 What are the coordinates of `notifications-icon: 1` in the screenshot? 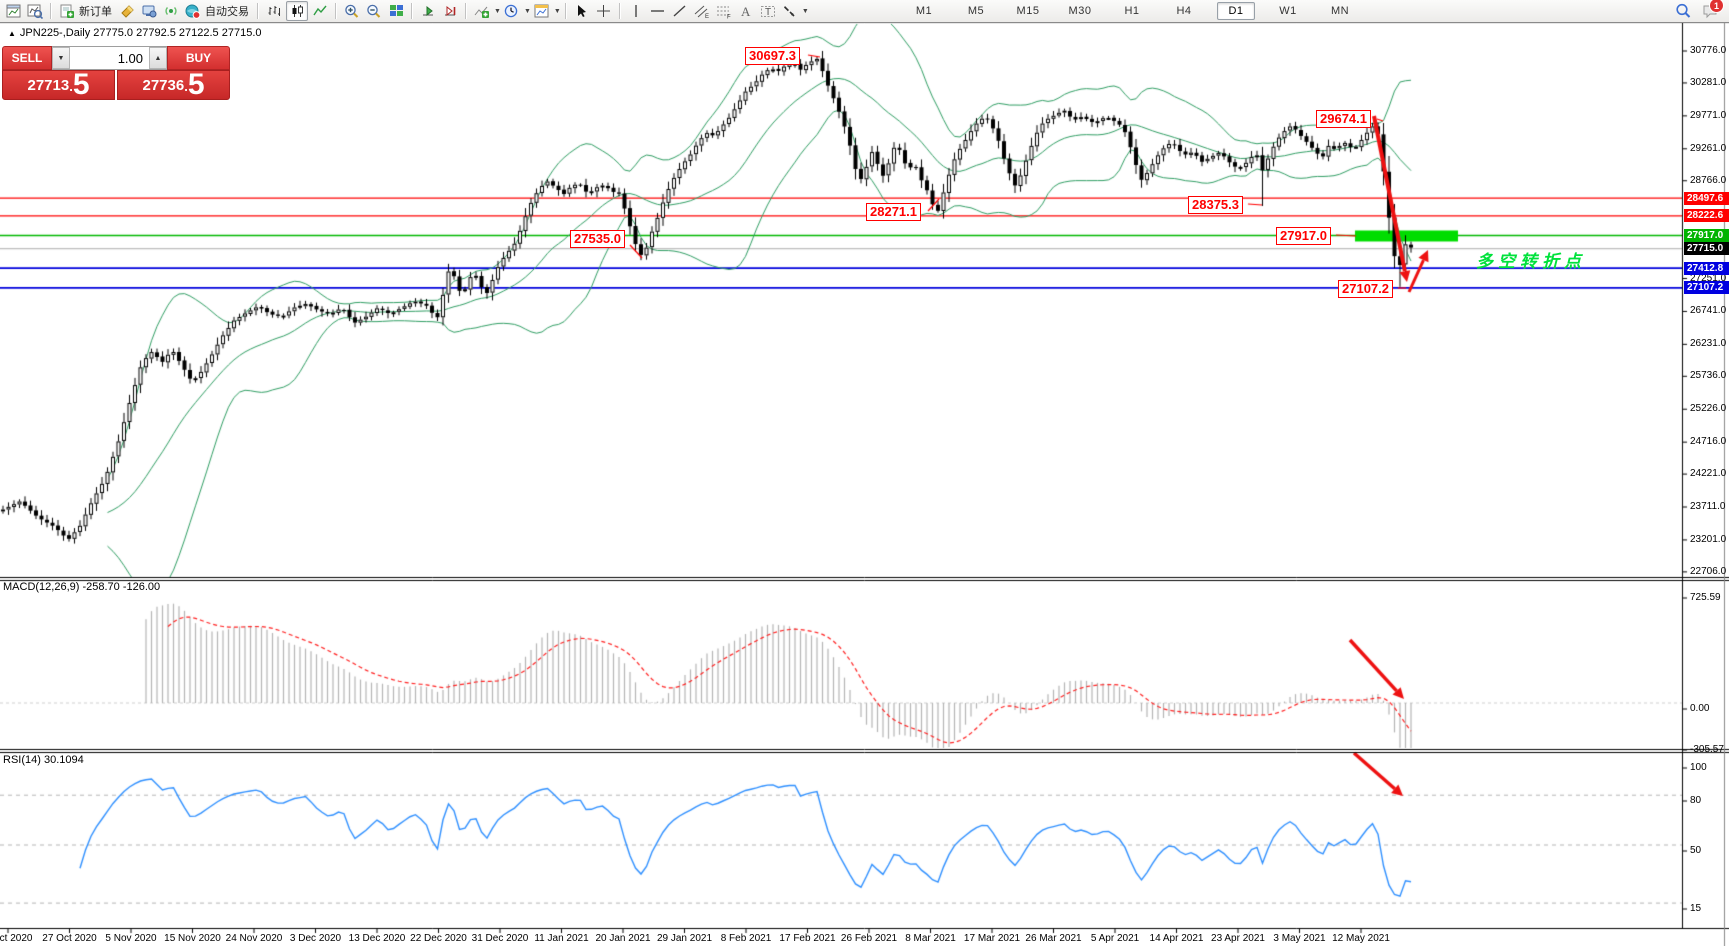 It's located at (1712, 10).